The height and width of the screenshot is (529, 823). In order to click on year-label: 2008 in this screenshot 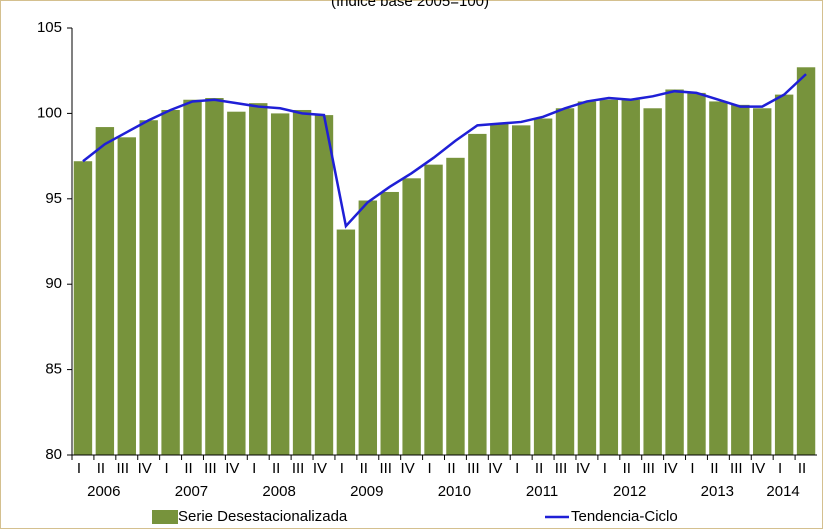, I will do `click(278, 491)`.